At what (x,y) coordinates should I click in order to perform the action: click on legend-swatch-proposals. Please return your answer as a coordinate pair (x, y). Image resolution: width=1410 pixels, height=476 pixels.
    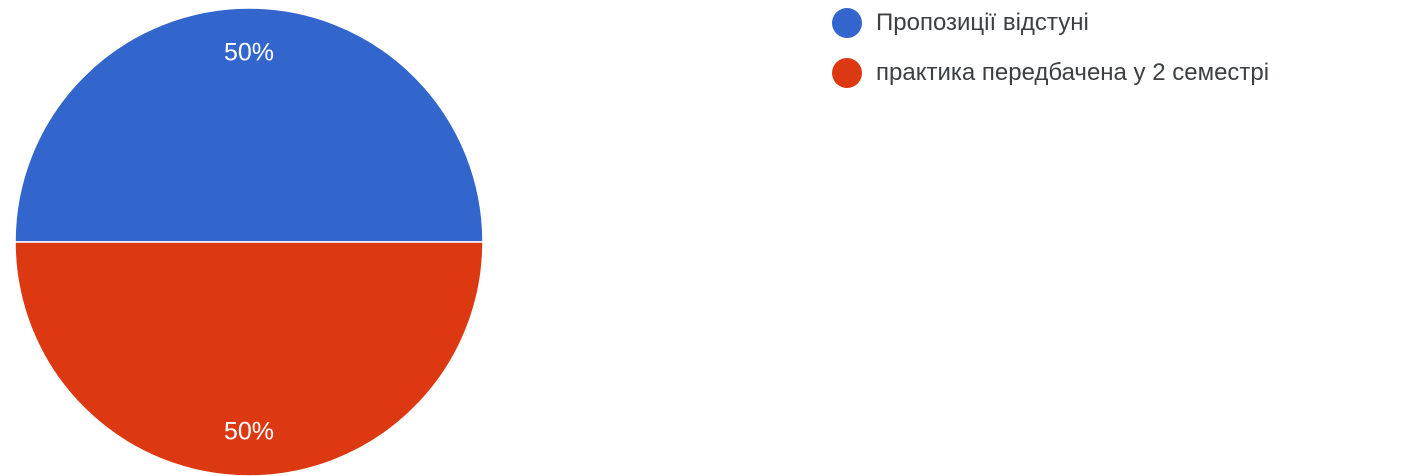
    Looking at the image, I should click on (847, 23).